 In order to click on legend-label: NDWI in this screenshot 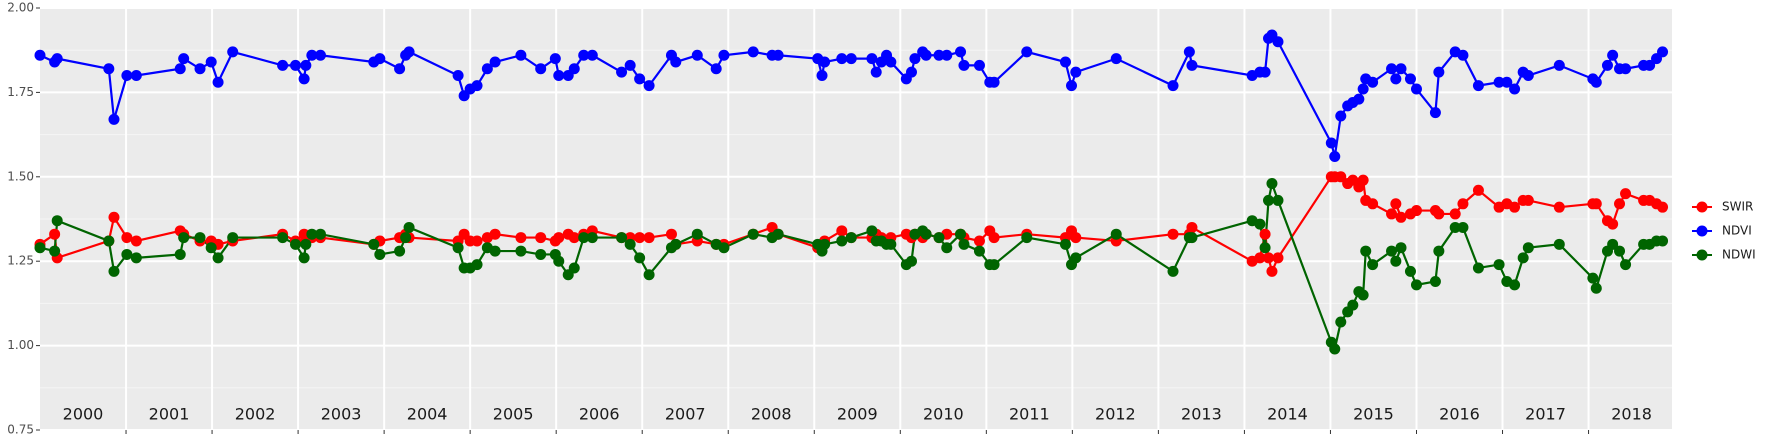, I will do `click(1739, 255)`.